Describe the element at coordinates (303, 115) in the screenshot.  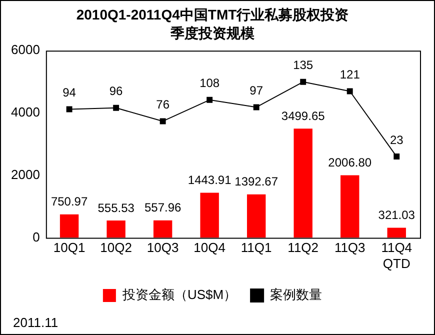
I see `data-label: 3499.65` at that location.